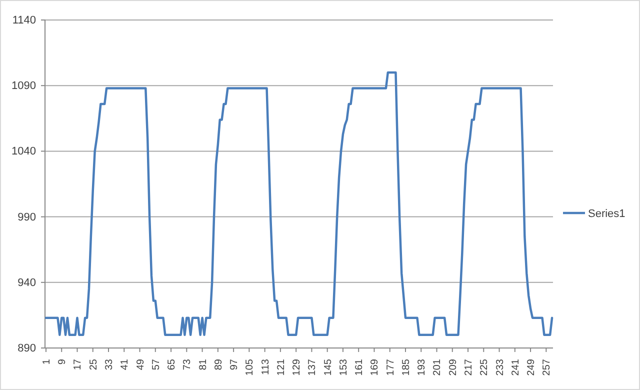 The image size is (640, 390). Describe the element at coordinates (218, 364) in the screenshot. I see `x-tick-label: 89` at that location.